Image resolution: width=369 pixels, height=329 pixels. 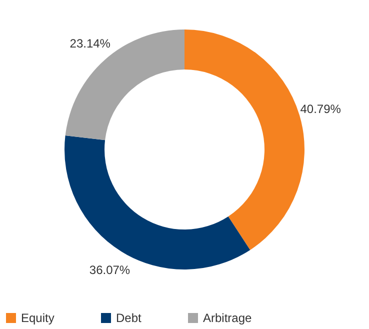 What do you see at coordinates (37, 318) in the screenshot?
I see `legend-label: Equity` at bounding box center [37, 318].